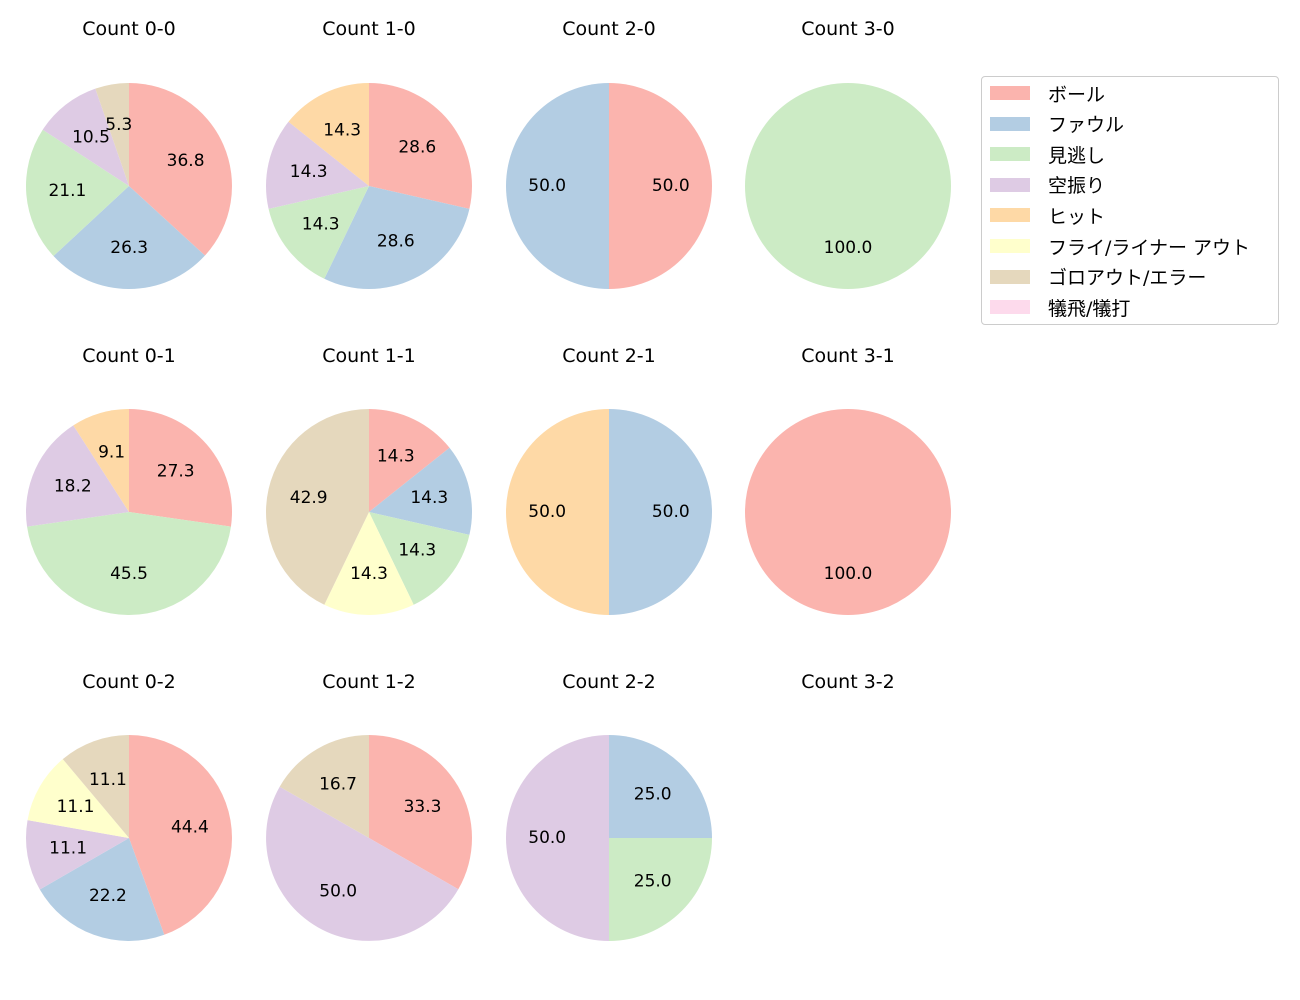 The width and height of the screenshot is (1300, 1000). Describe the element at coordinates (111, 453) in the screenshot. I see `slice-value-label: 9.1` at that location.